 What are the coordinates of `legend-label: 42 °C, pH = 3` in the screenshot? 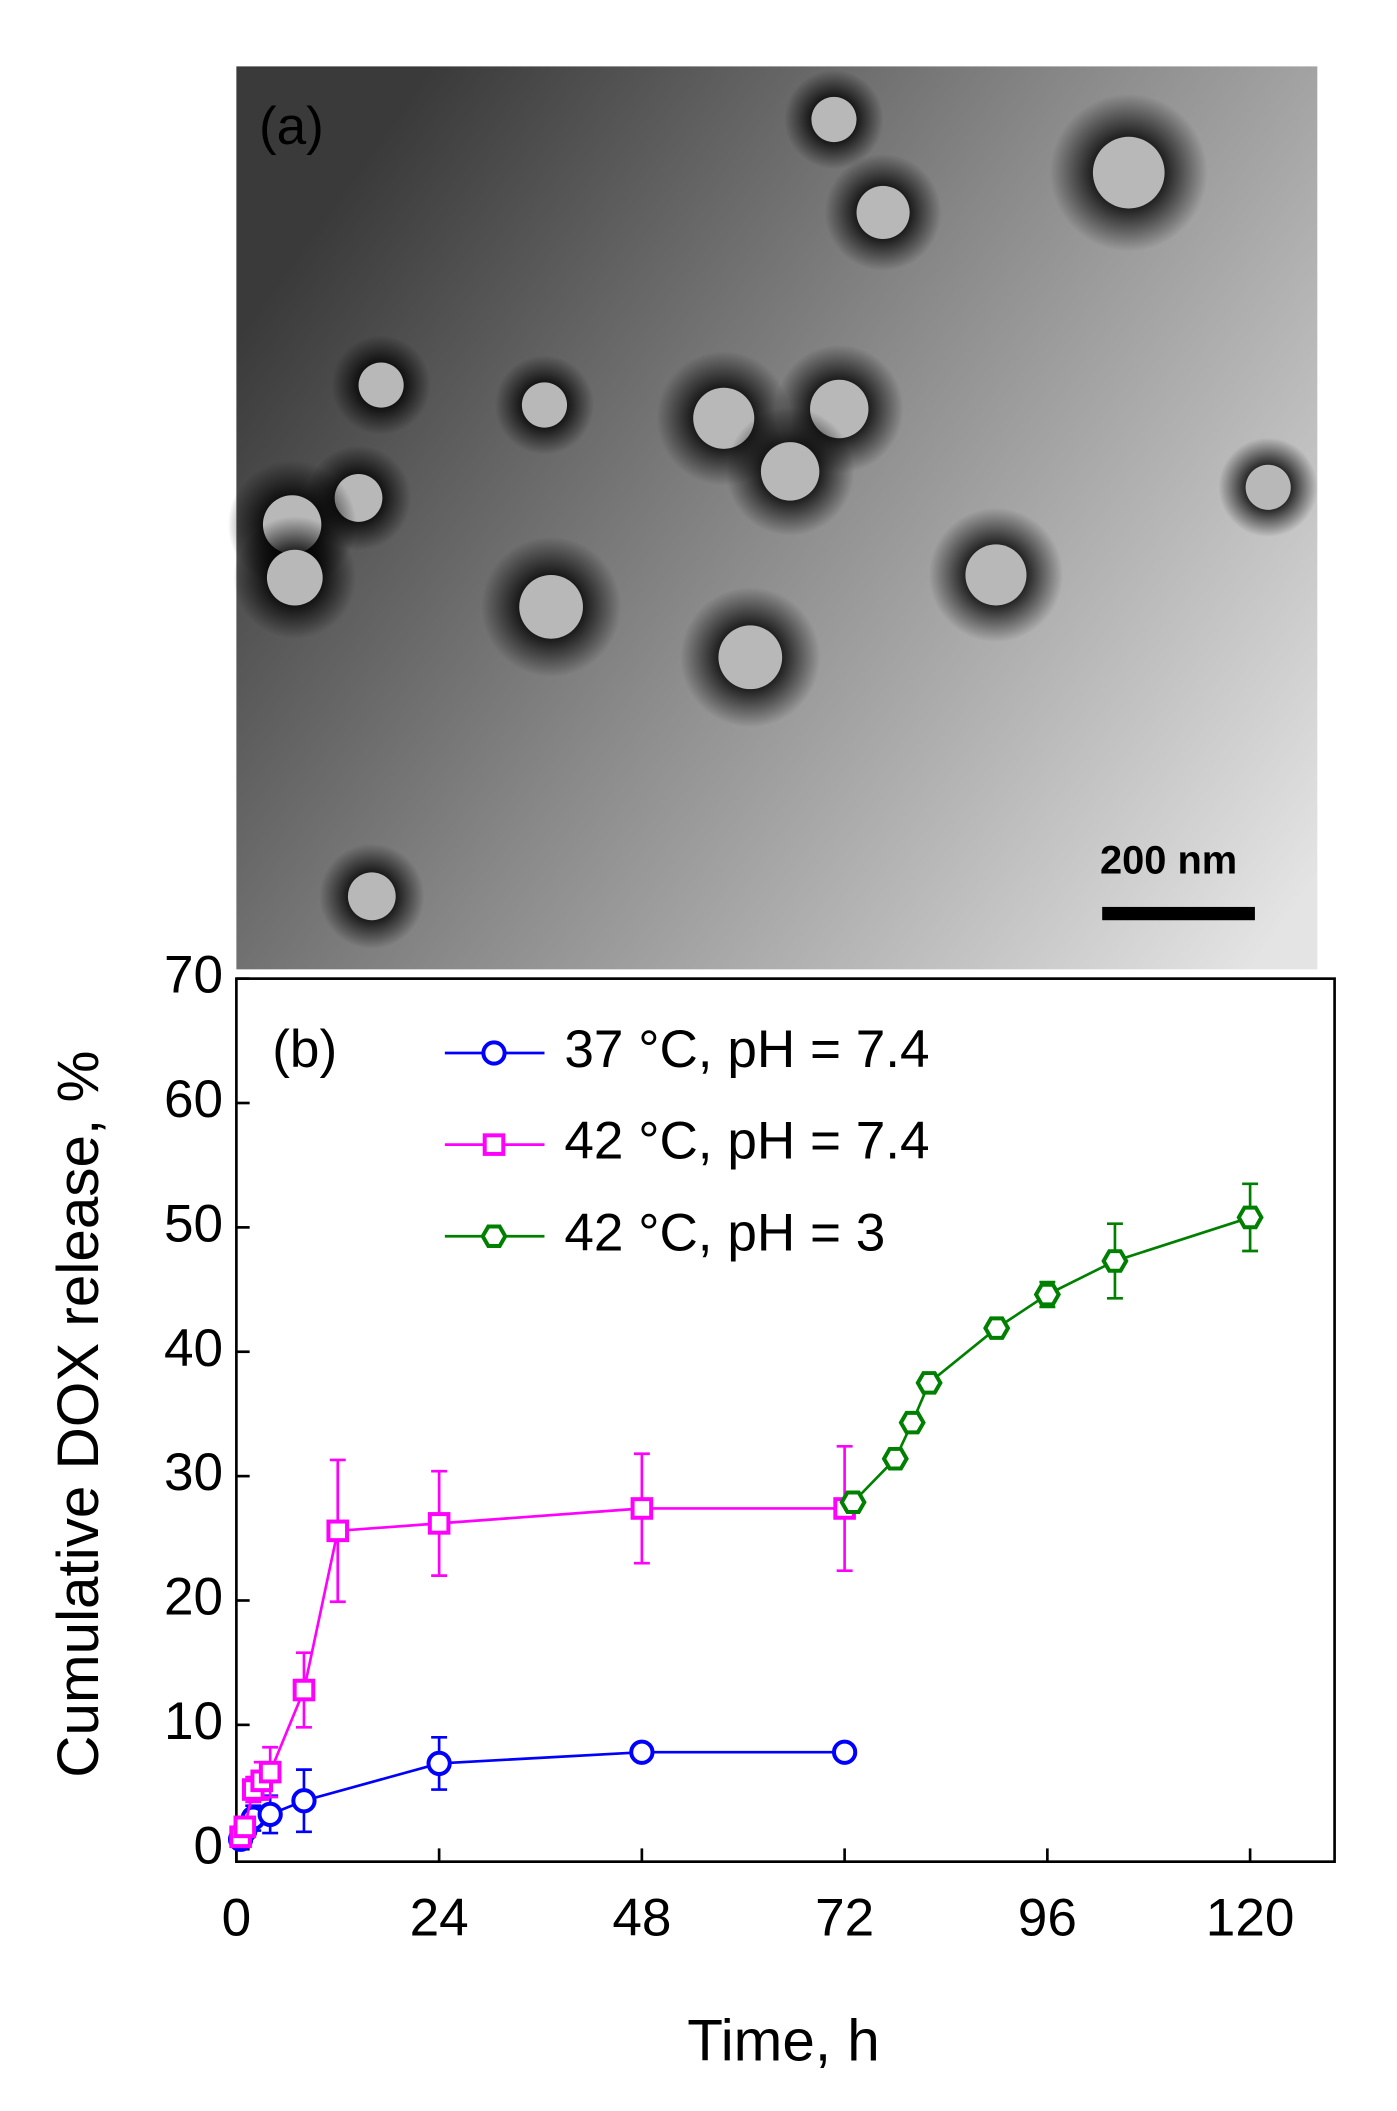 It's located at (724, 1232).